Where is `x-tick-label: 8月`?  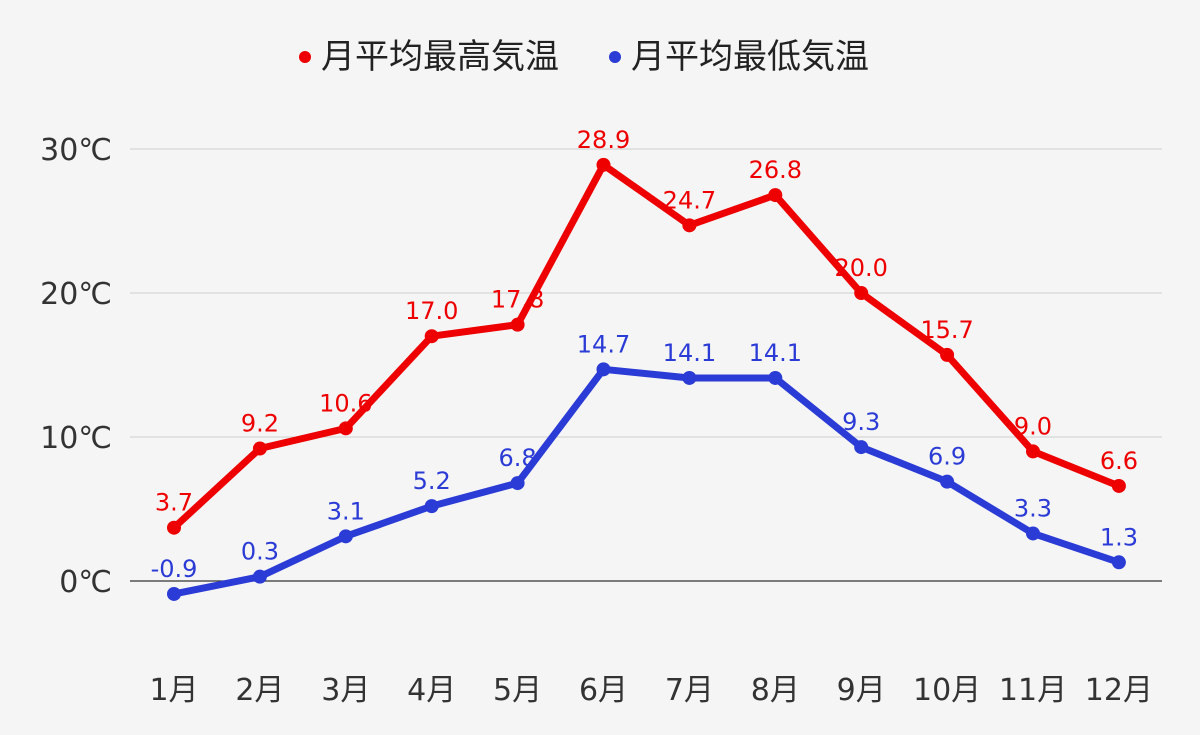
x-tick-label: 8月 is located at coordinates (775, 690).